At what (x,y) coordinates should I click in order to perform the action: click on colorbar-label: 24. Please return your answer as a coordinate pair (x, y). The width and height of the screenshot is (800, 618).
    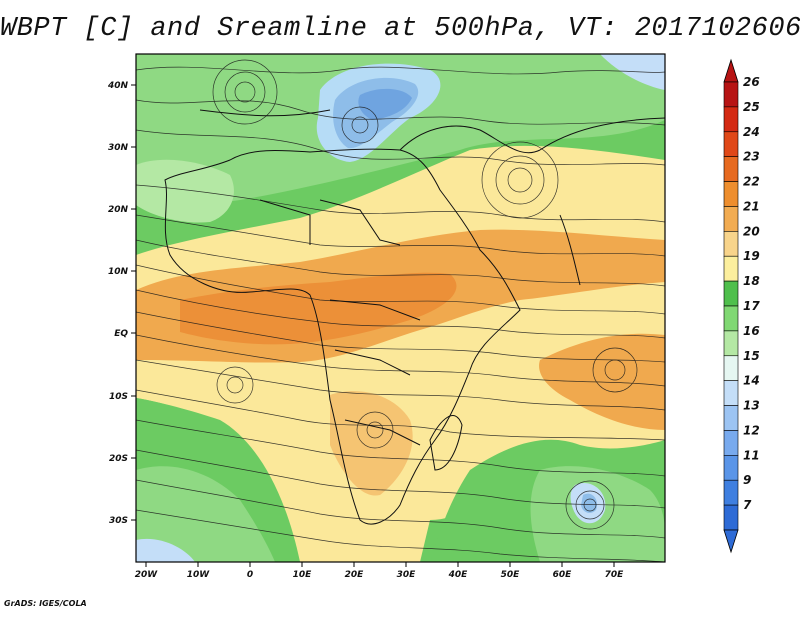
    Looking at the image, I should click on (751, 132).